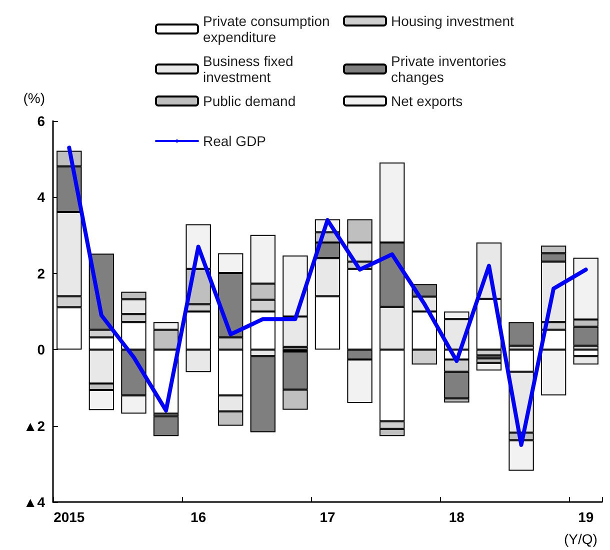  What do you see at coordinates (41, 350) in the screenshot?
I see `y-tick-label: 0` at bounding box center [41, 350].